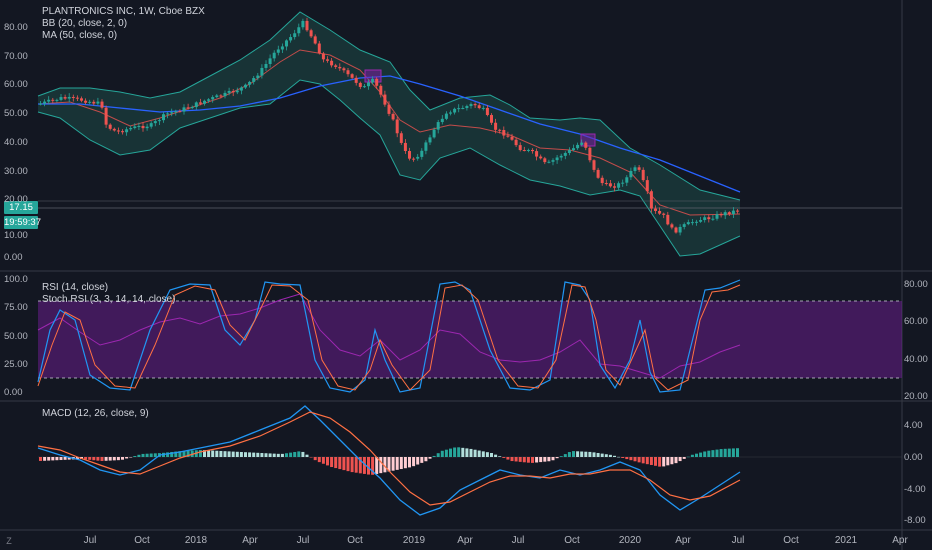 This screenshot has width=932, height=550. What do you see at coordinates (900, 540) in the screenshot?
I see `time-tick: Apr` at bounding box center [900, 540].